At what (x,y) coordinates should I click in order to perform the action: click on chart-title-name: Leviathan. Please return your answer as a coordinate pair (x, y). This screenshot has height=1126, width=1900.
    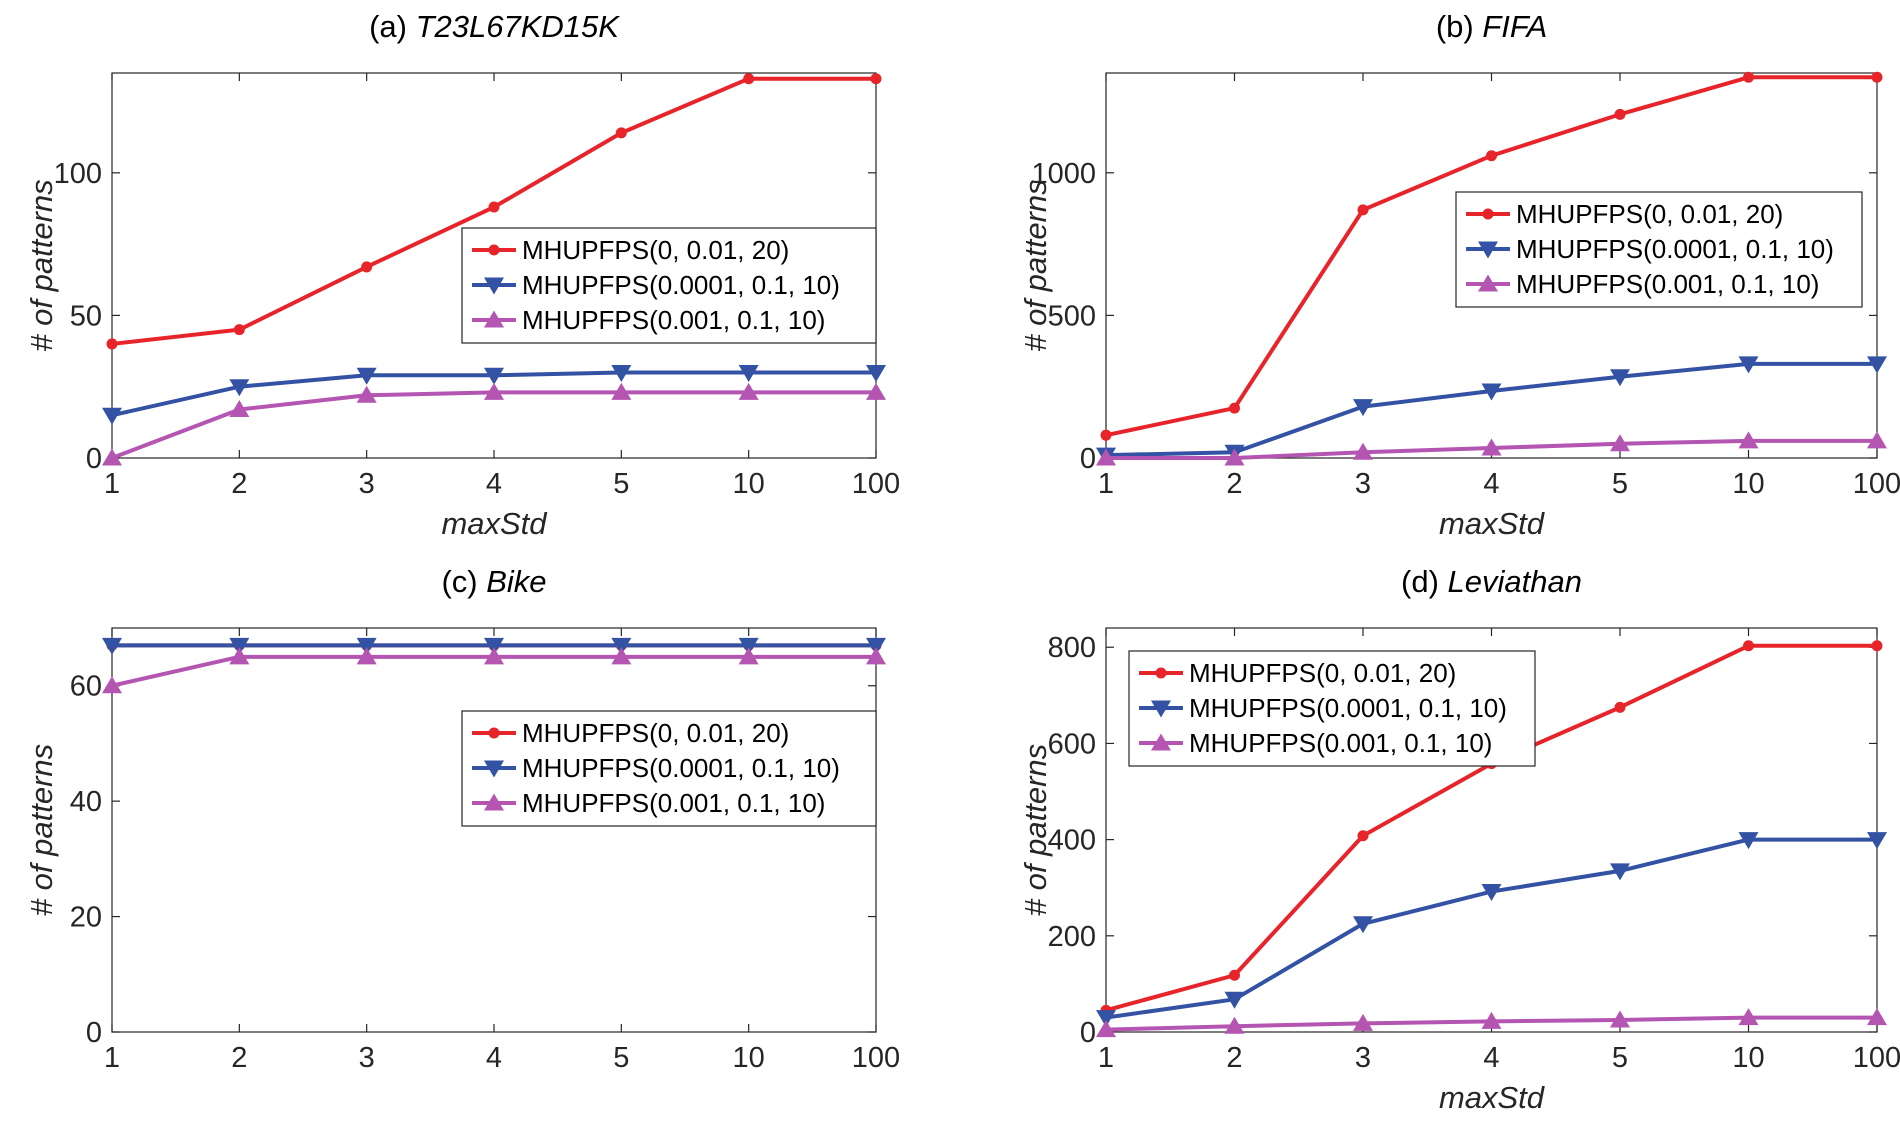
    Looking at the image, I should click on (1515, 581).